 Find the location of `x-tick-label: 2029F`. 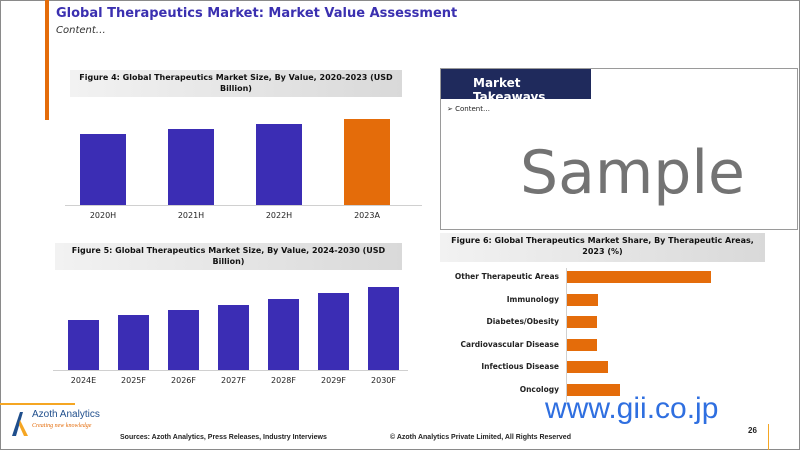

x-tick-label: 2029F is located at coordinates (333, 380).